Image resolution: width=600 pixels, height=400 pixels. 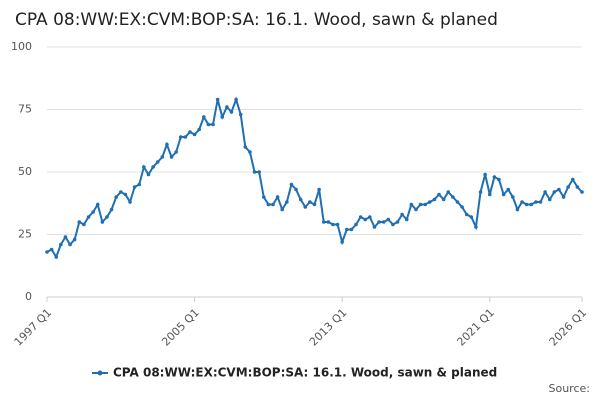 What do you see at coordinates (25, 109) in the screenshot?
I see `y-tick-label: 75` at bounding box center [25, 109].